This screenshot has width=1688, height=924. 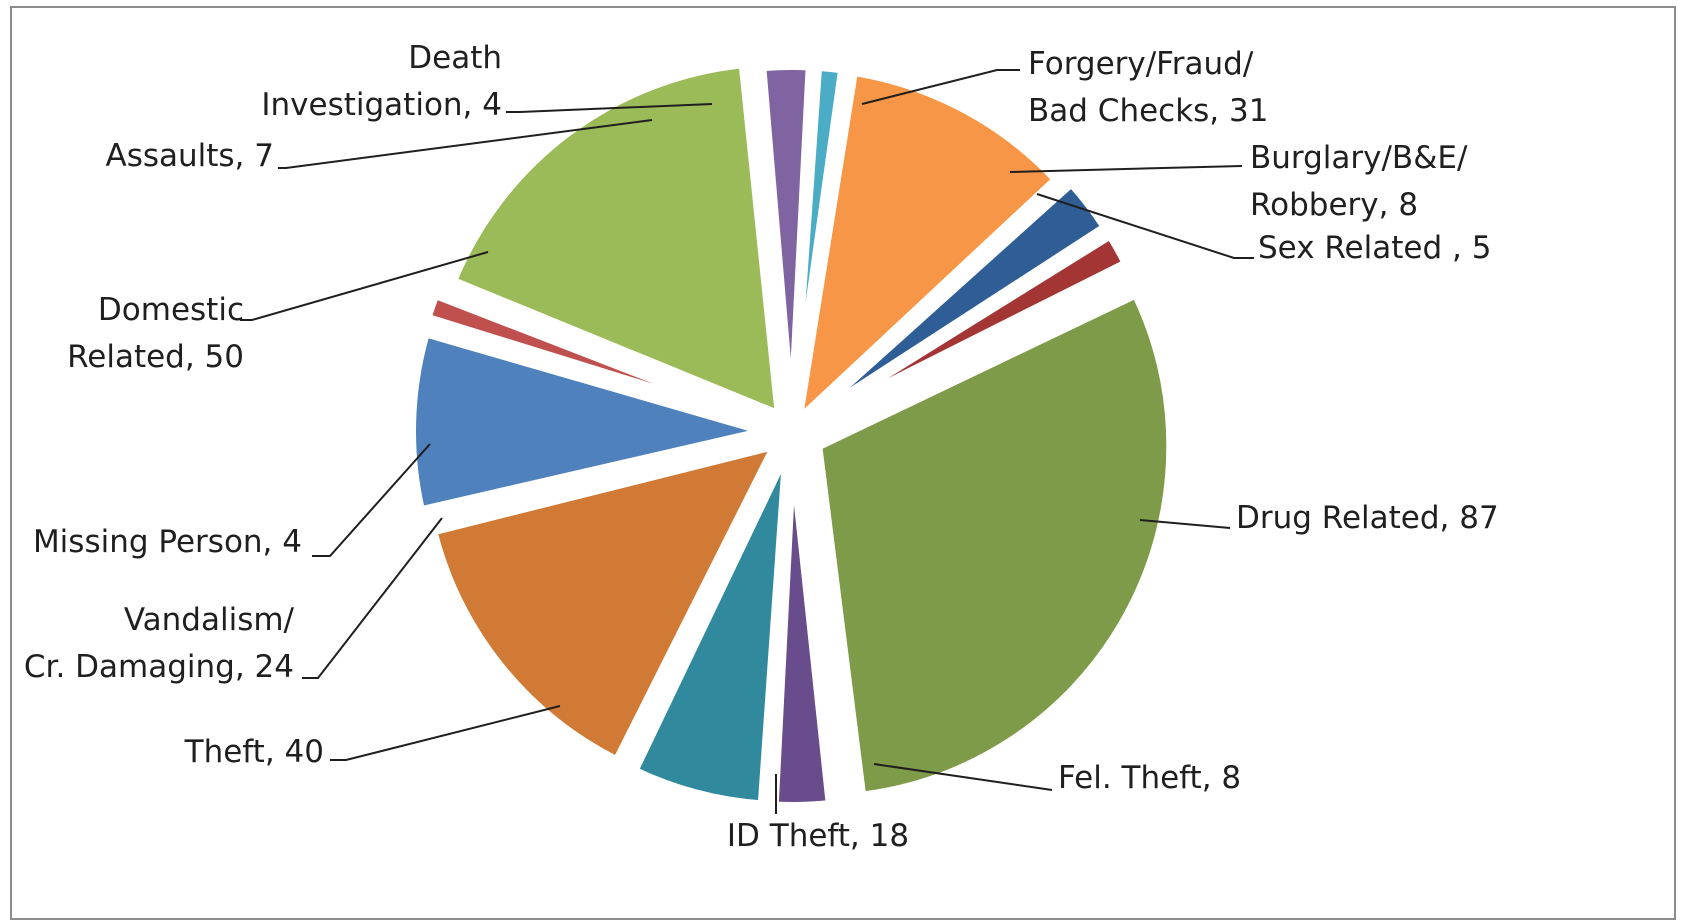 What do you see at coordinates (616, 239) in the screenshot?
I see `pie-slice-domestic-related` at bounding box center [616, 239].